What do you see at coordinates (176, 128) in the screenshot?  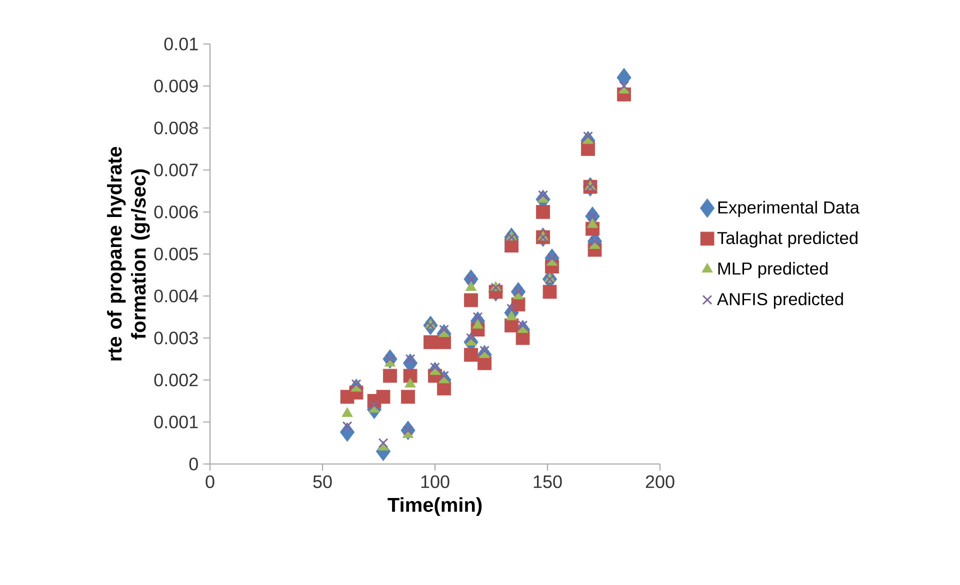 I see `y-tick-label: 0.008` at bounding box center [176, 128].